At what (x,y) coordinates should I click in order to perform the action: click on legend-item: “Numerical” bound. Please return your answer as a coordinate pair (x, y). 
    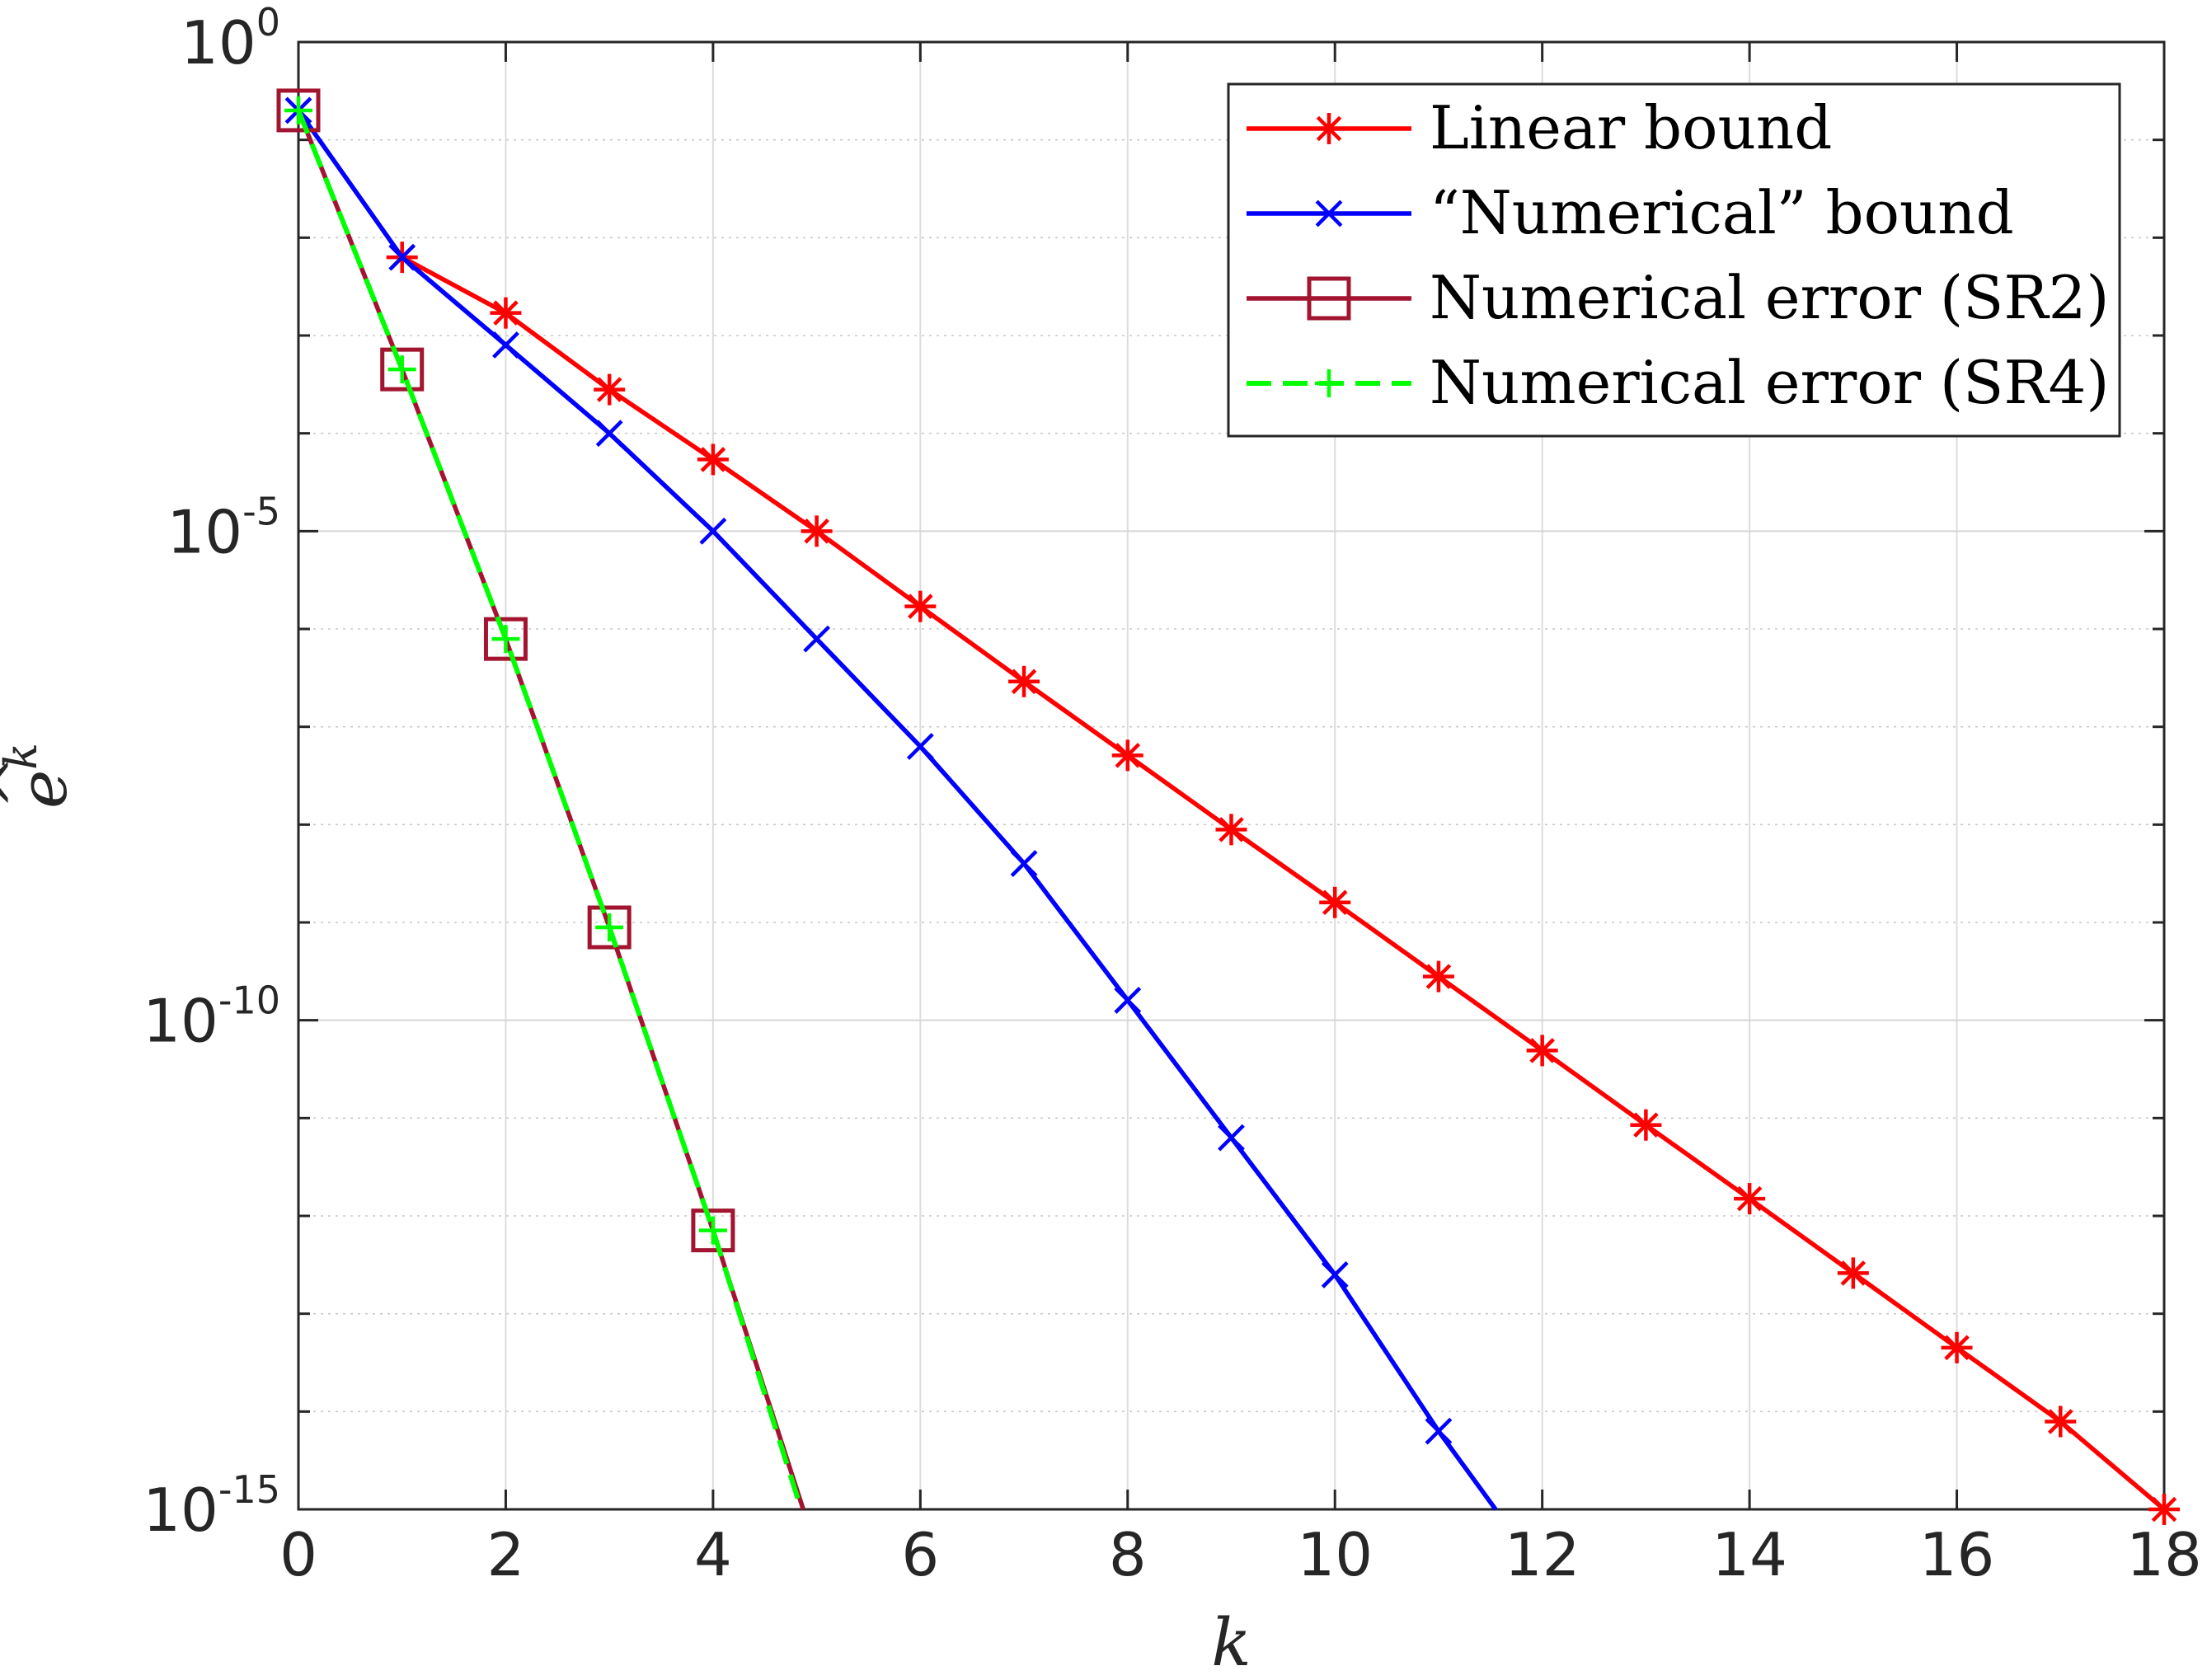
    Looking at the image, I should click on (1630, 212).